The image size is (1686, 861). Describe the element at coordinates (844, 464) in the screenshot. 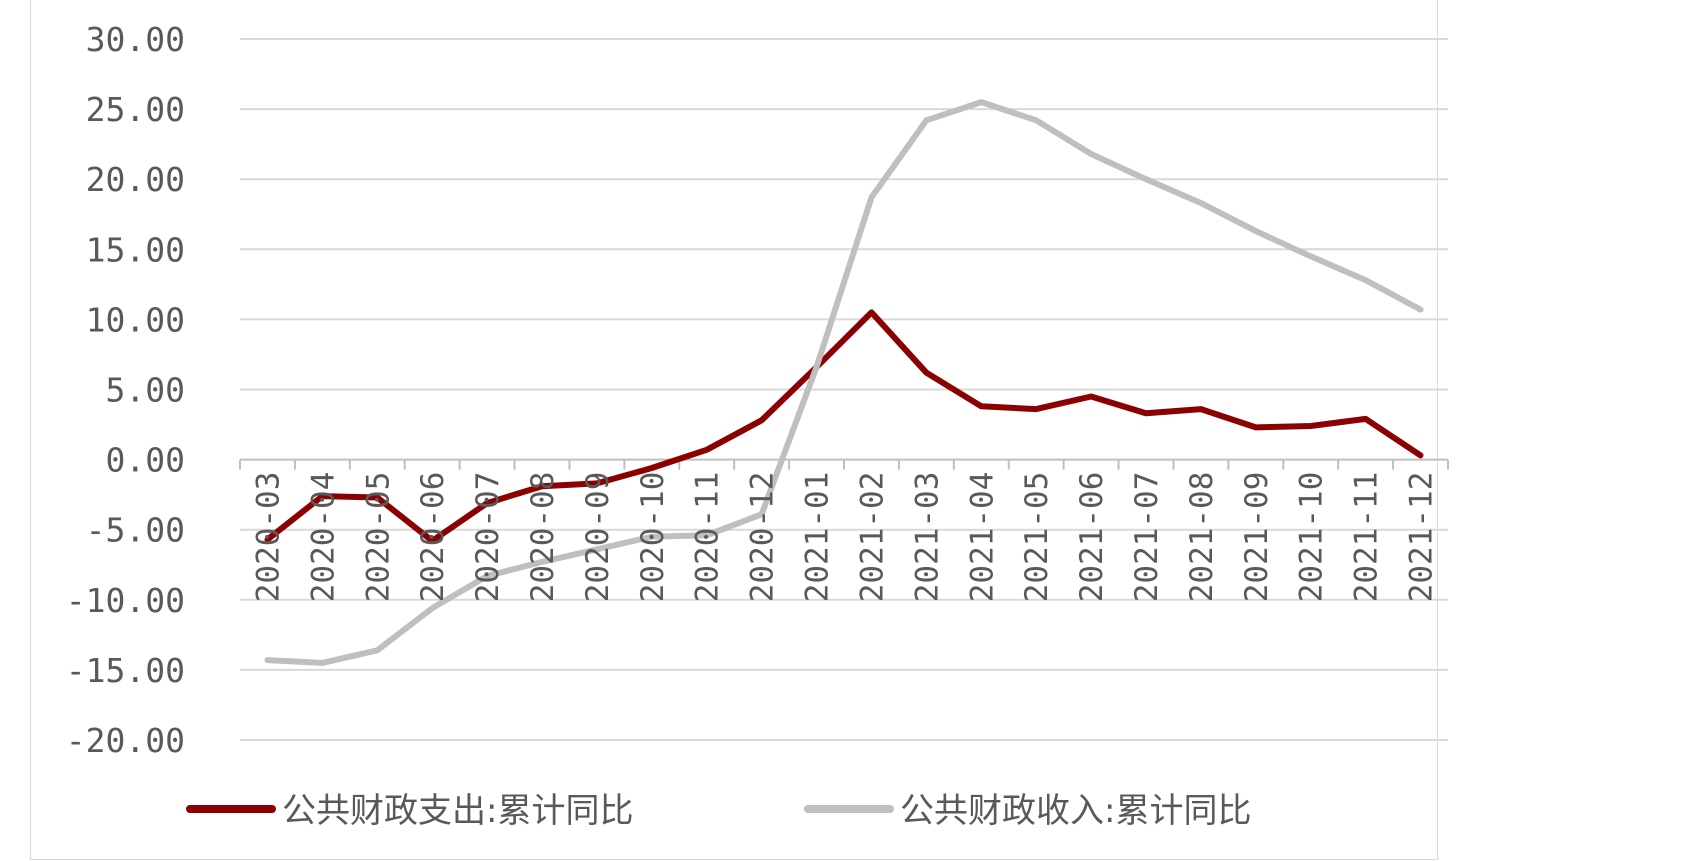

I see `x-axis` at that location.